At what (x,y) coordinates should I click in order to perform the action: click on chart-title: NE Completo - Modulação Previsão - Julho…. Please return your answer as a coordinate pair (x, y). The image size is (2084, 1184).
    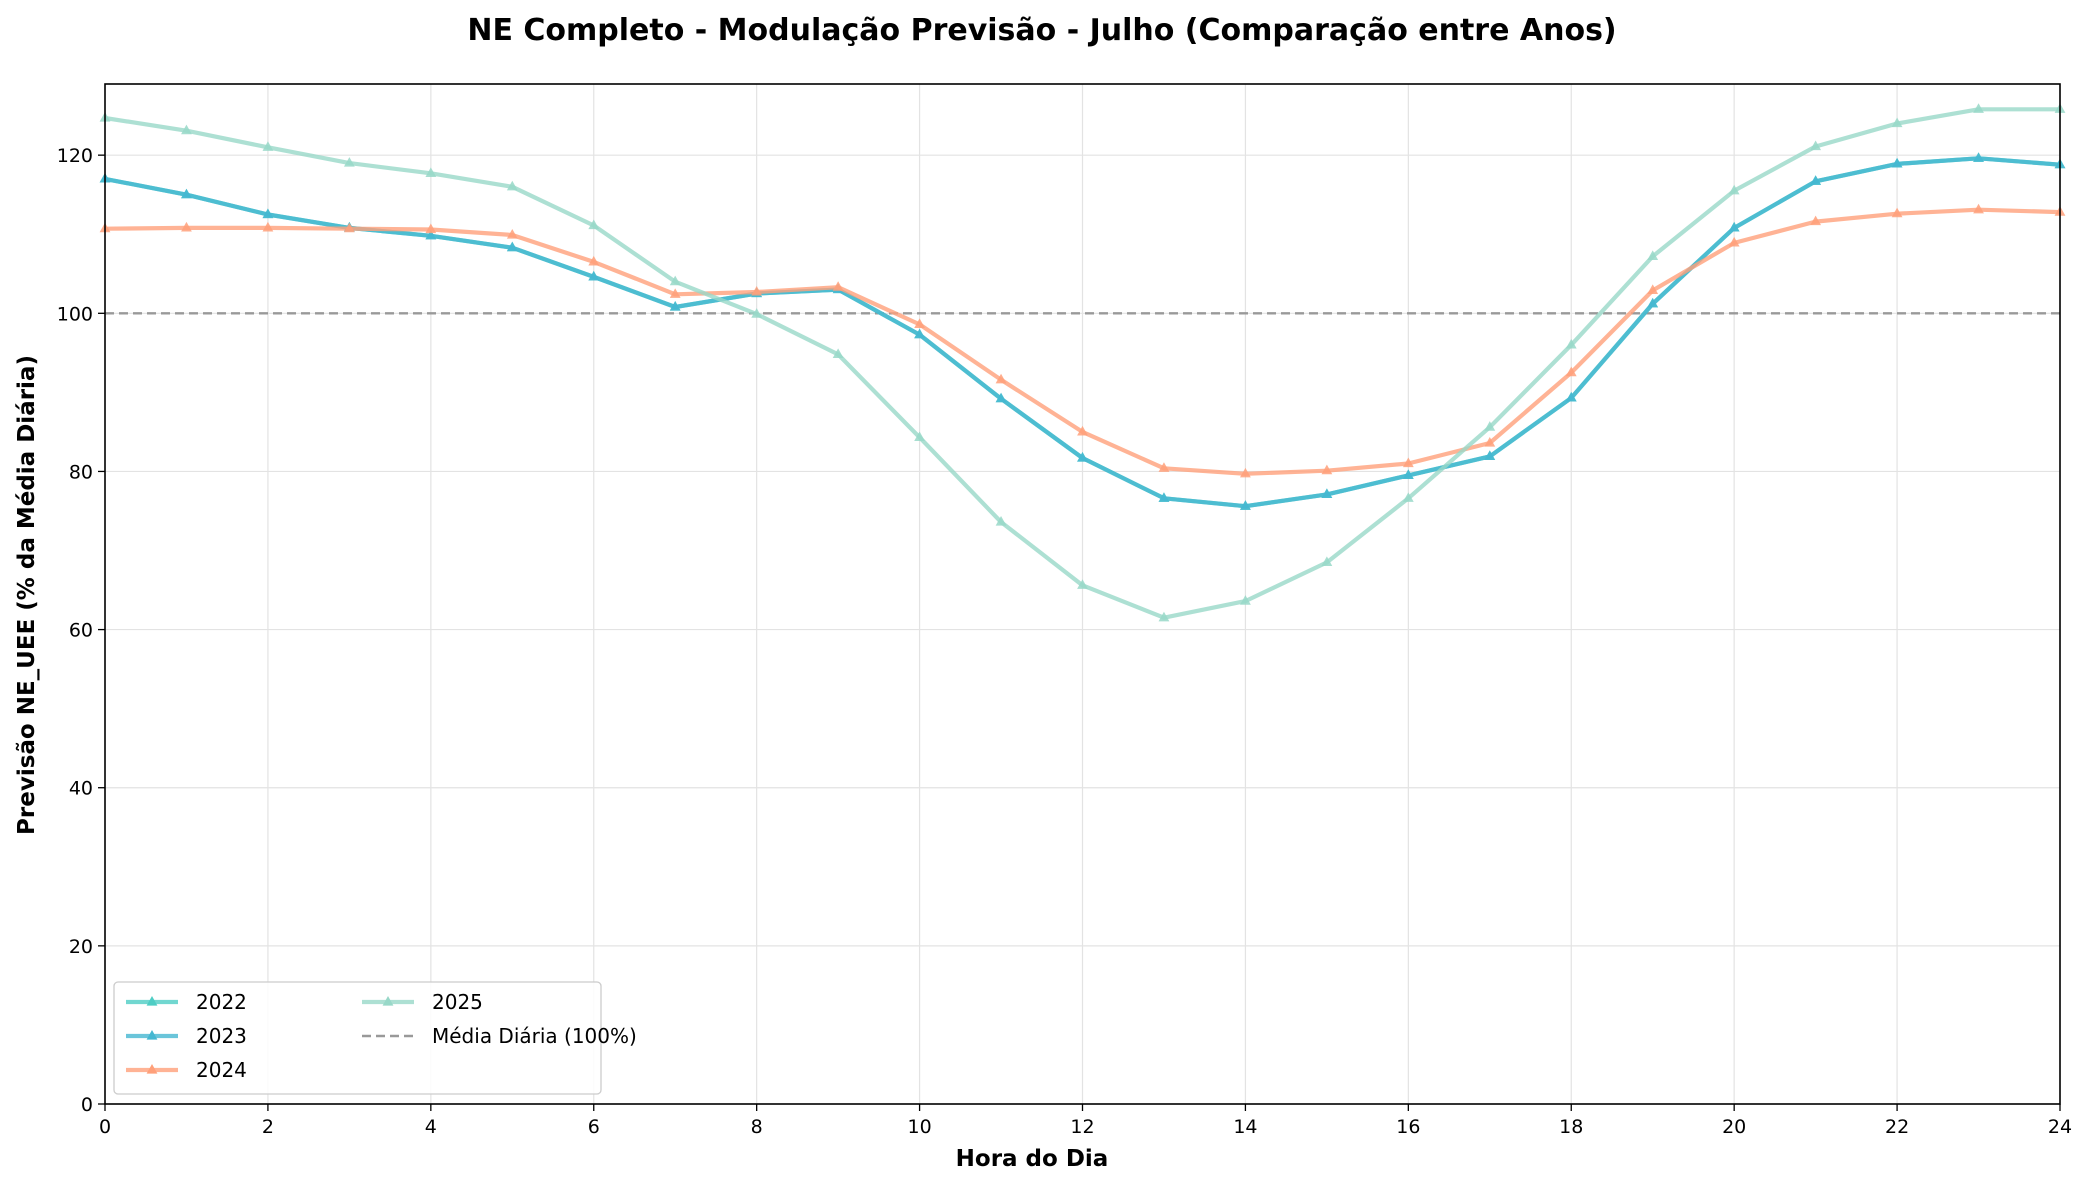
    Looking at the image, I should click on (1041, 30).